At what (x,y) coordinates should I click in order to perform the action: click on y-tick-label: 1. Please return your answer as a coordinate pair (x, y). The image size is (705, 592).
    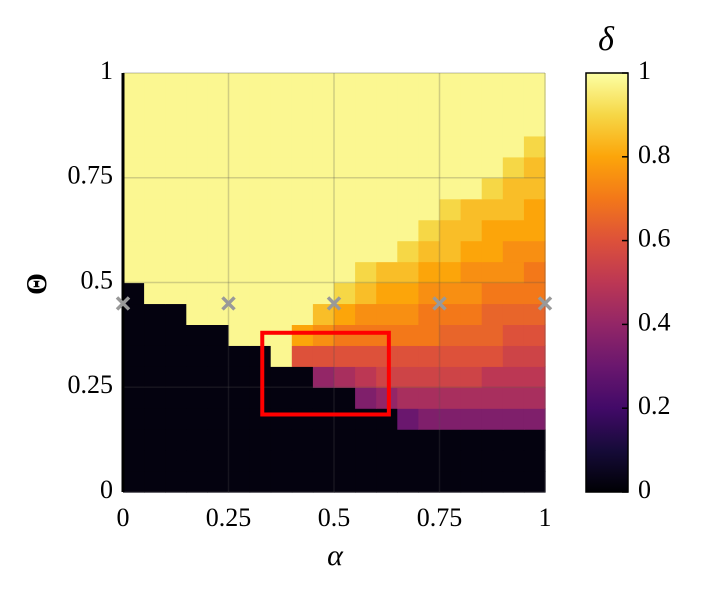
    Looking at the image, I should click on (106, 70).